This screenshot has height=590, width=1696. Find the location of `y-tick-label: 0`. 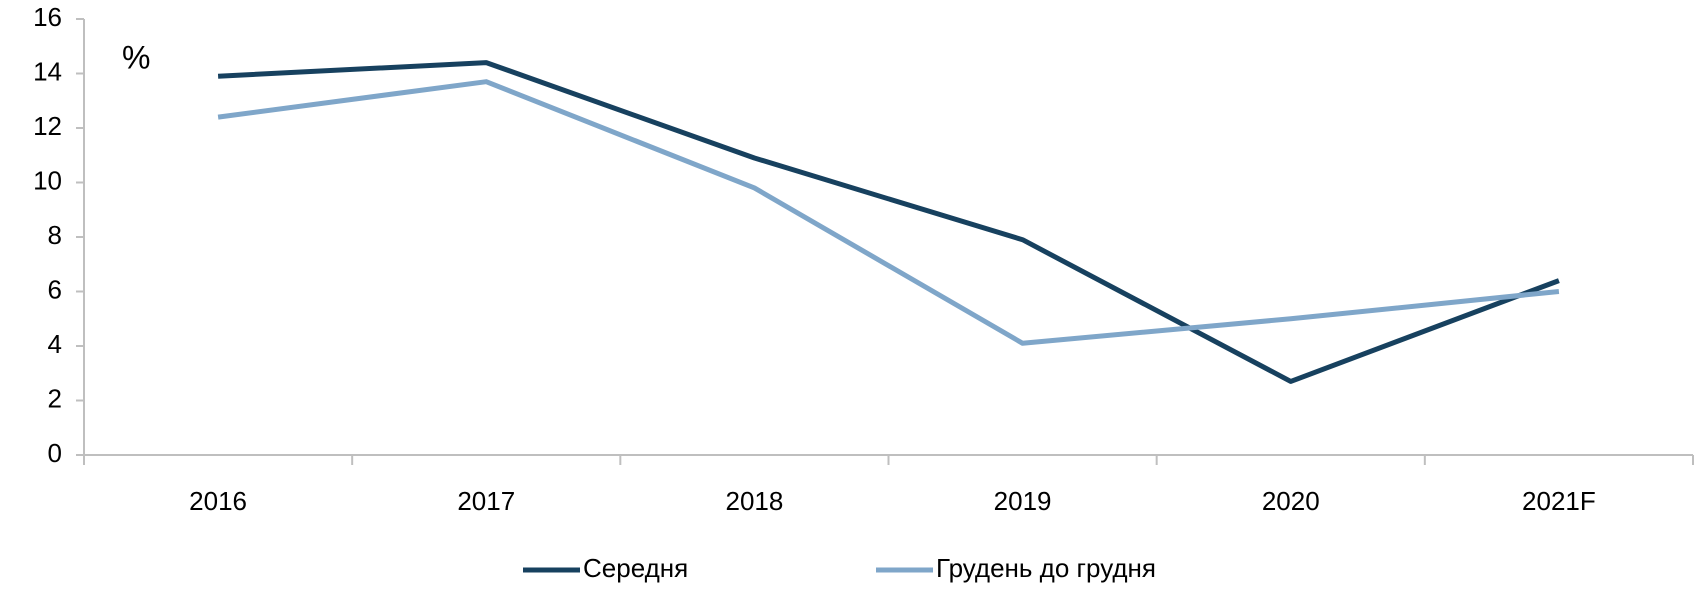

y-tick-label: 0 is located at coordinates (55, 453).